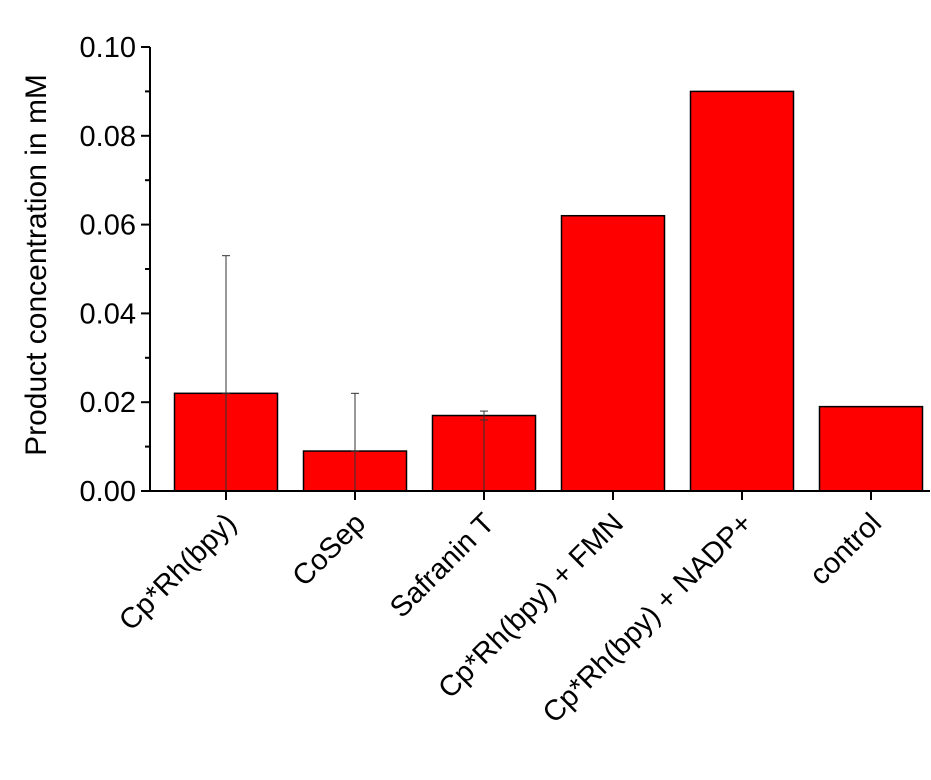  I want to click on y-tick-label: 0.04, so click(108, 314).